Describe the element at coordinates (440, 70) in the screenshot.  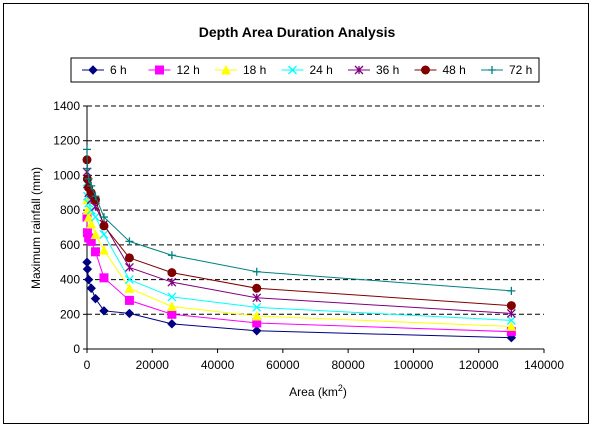
I see `legend-item: 48 h` at that location.